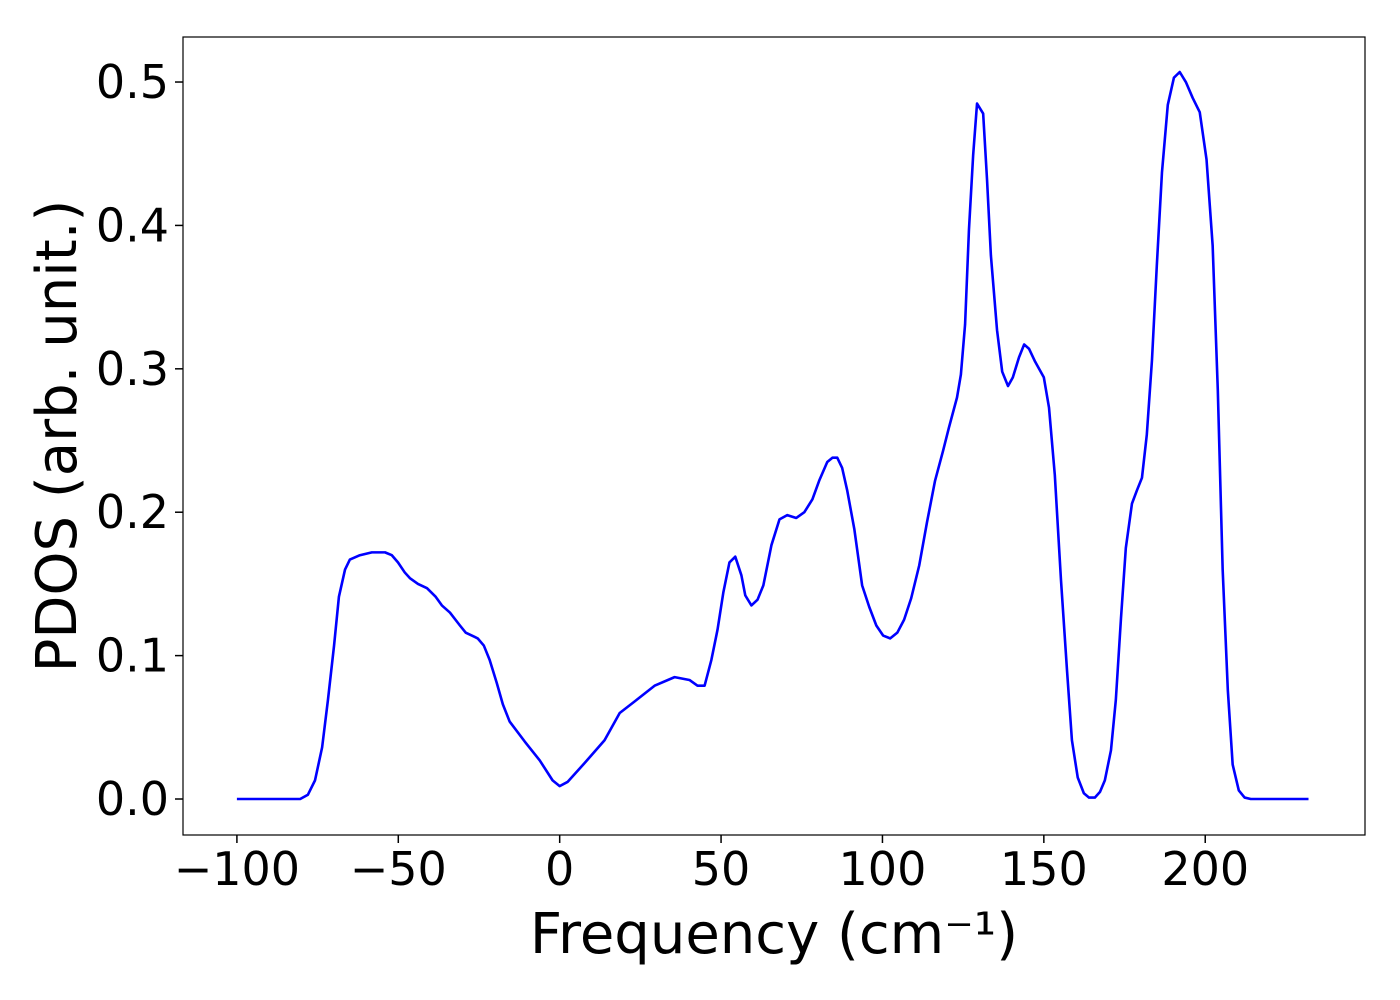 The height and width of the screenshot is (1000, 1400). Describe the element at coordinates (132, 656) in the screenshot. I see `y-tick-label: 0.1` at that location.